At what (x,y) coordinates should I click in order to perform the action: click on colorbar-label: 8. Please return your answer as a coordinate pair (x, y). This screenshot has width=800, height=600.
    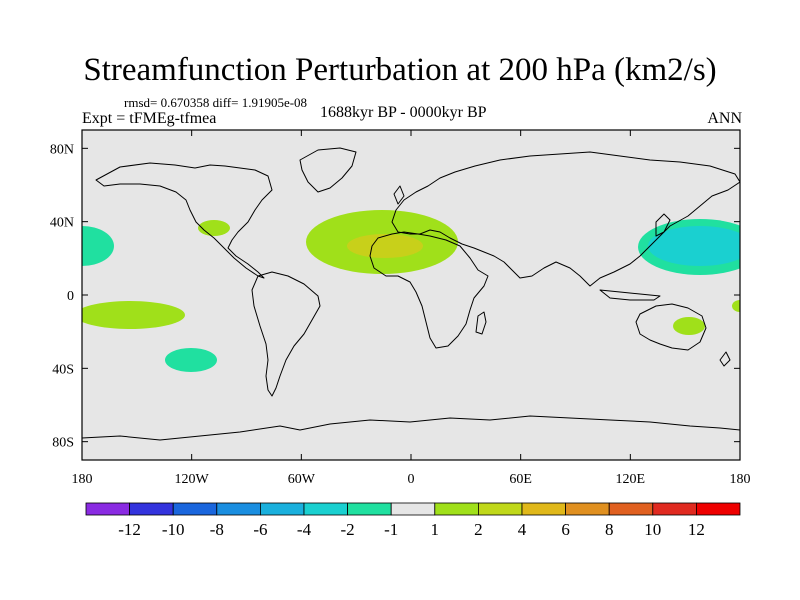
    Looking at the image, I should click on (609, 529).